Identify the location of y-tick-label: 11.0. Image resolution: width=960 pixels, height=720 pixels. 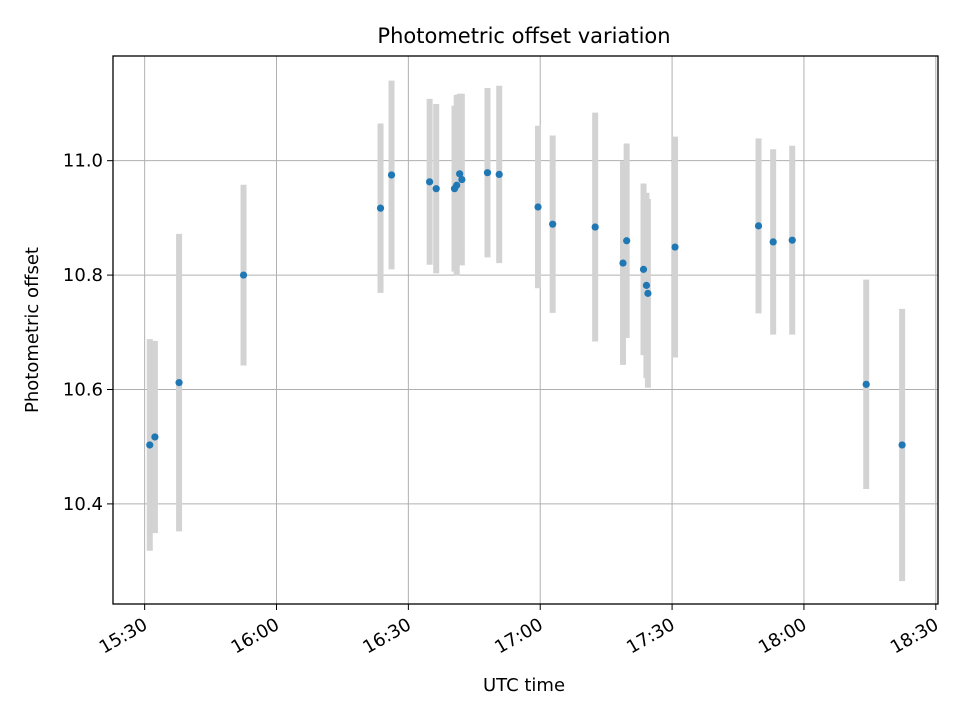
(83, 161).